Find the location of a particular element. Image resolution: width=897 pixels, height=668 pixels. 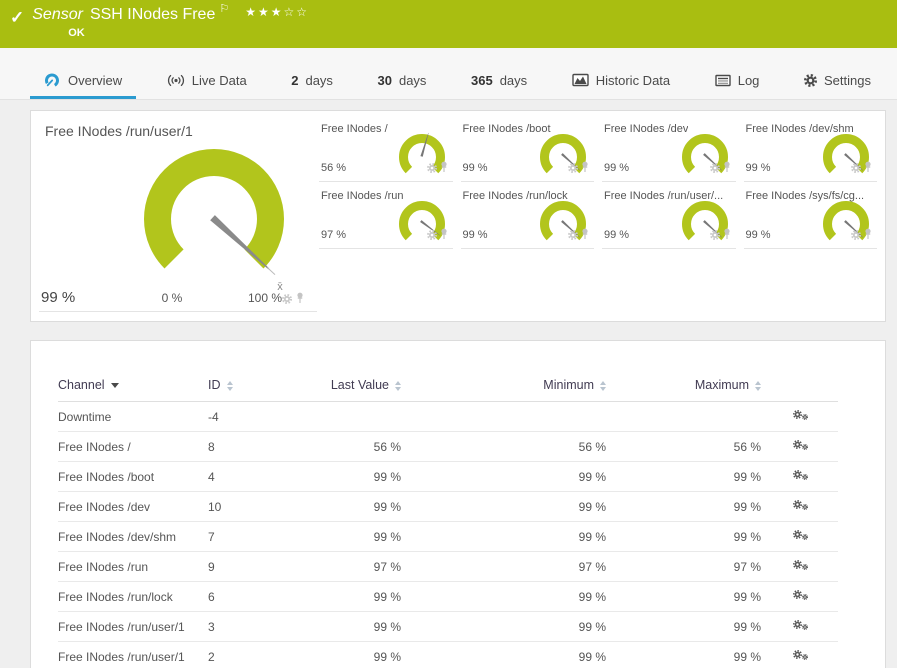

small-gauge-title: Free INodes /run/lock is located at coordinates (515, 196).